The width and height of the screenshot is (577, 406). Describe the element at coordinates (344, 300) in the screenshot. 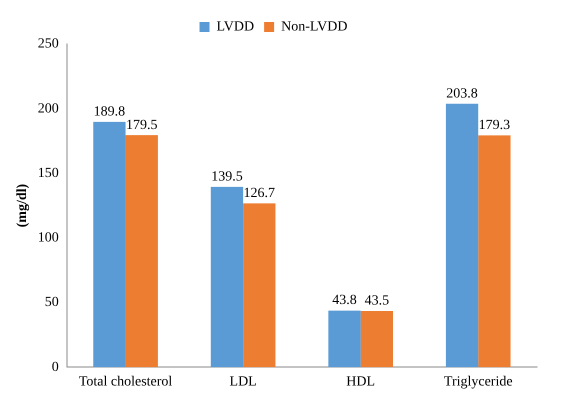

I see `data-label: 43.8` at that location.